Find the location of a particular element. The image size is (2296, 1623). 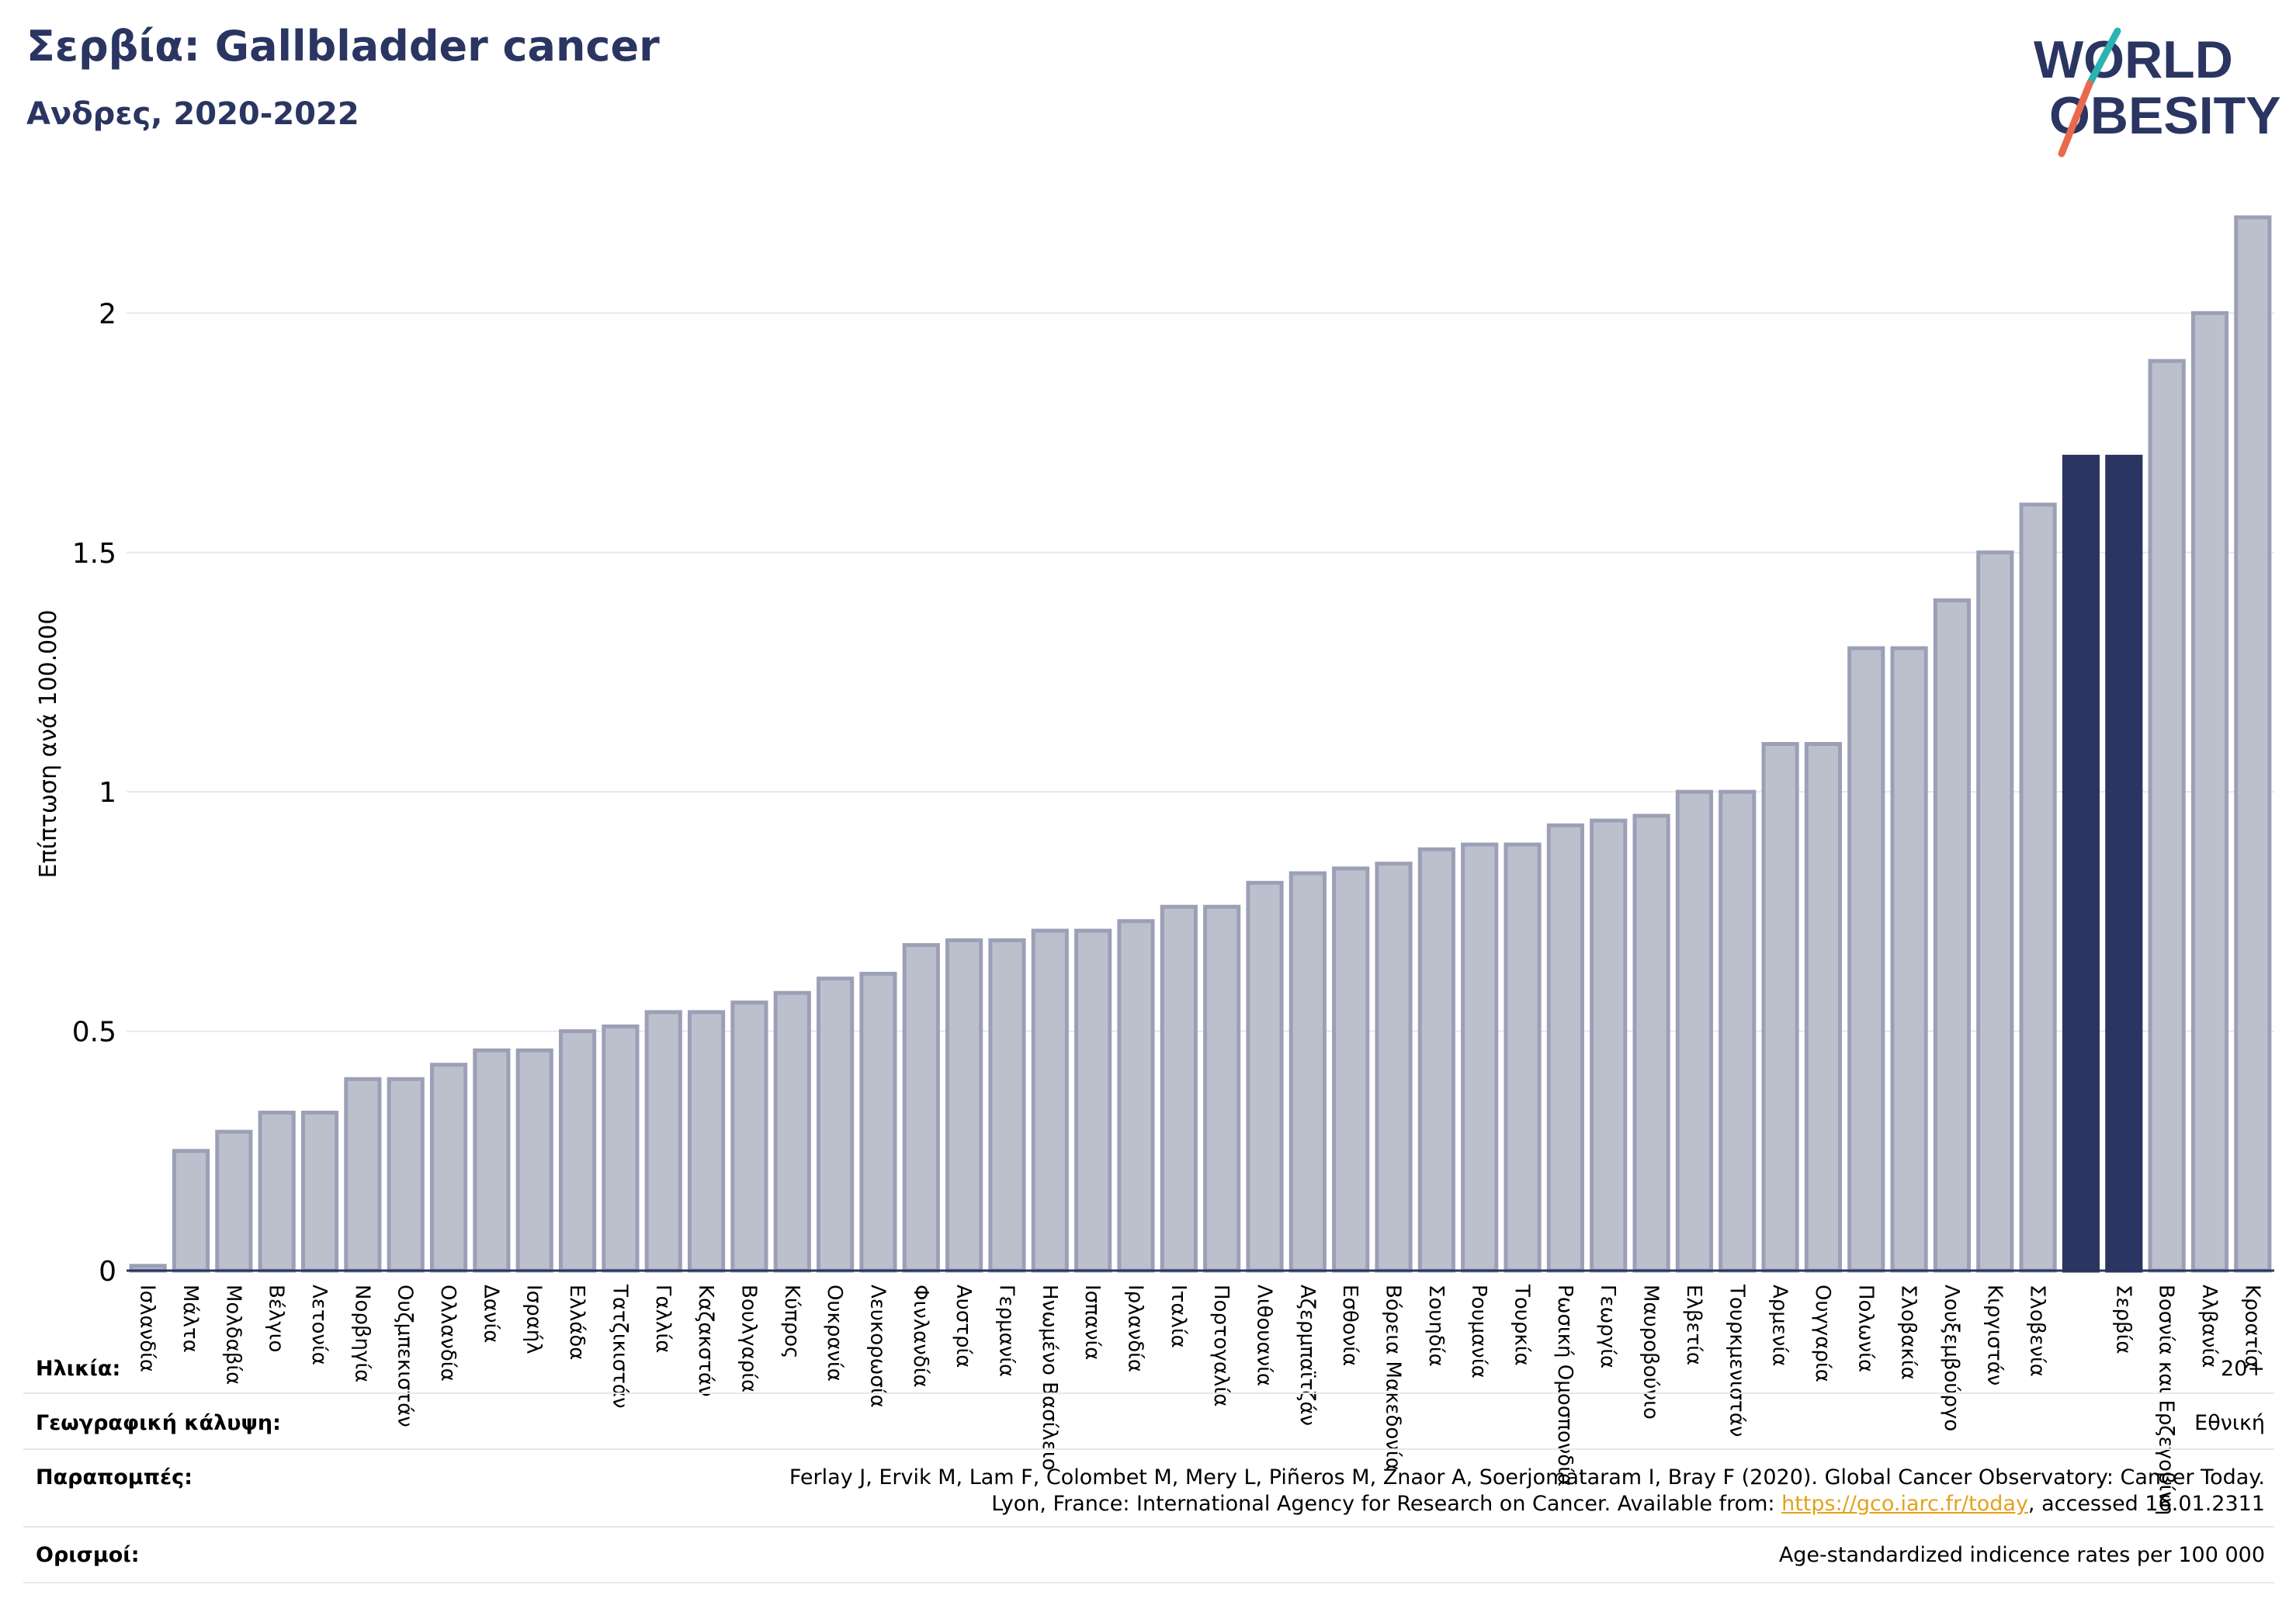

x-tick-label: Κιργιστάν is located at coordinates (1994, 1335).